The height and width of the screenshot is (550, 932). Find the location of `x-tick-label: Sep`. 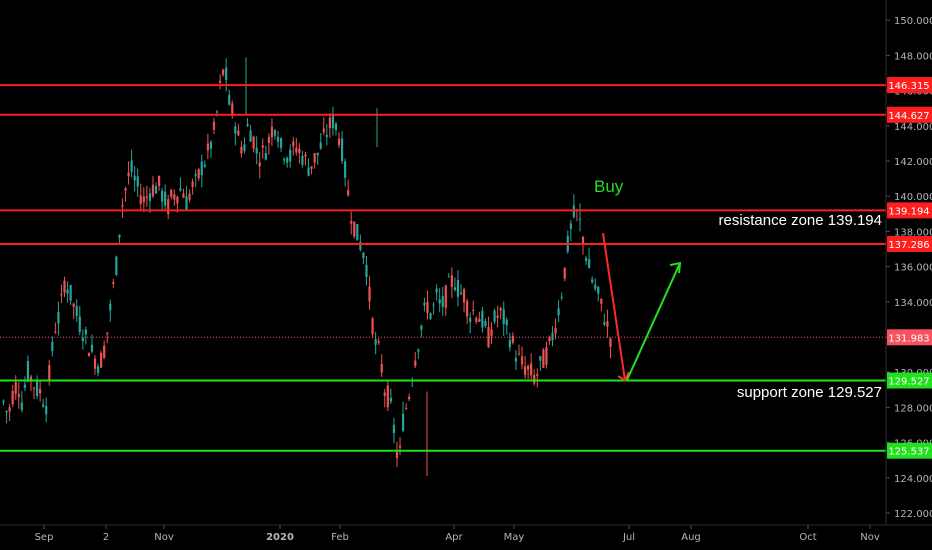

x-tick-label: Sep is located at coordinates (44, 537).